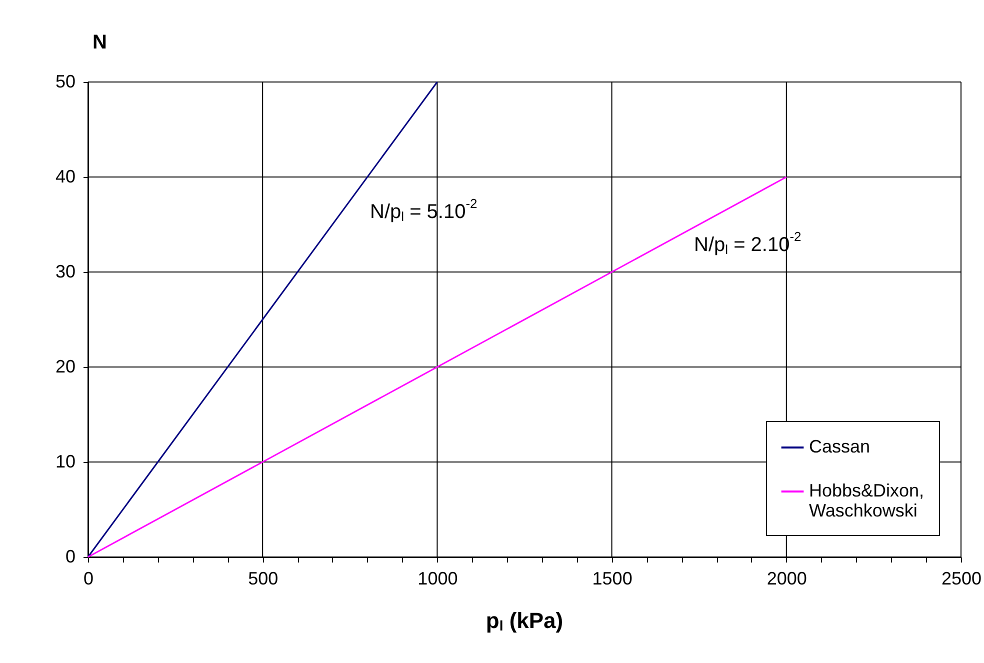 This screenshot has height=663, width=984. I want to click on y-tick-label: 0, so click(70, 556).